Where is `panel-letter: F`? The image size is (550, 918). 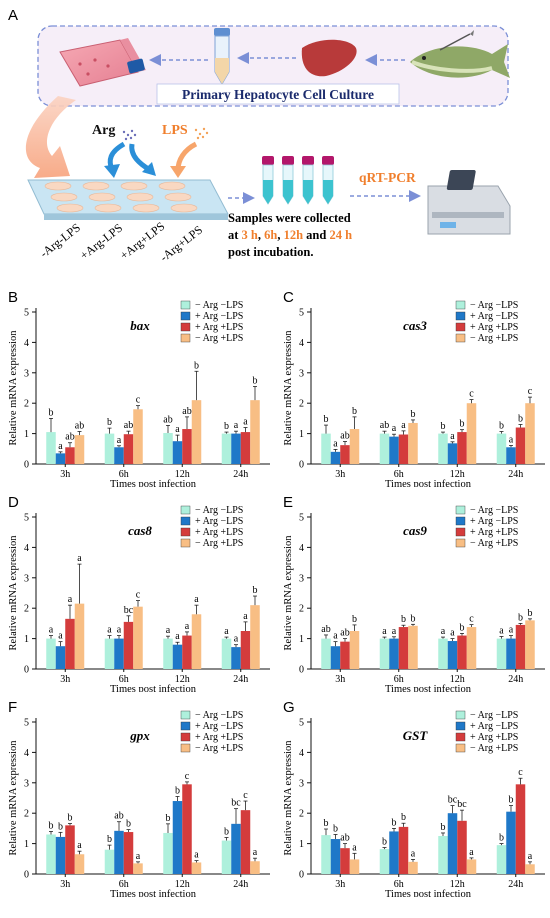
panel-letter: F is located at coordinates (12, 707).